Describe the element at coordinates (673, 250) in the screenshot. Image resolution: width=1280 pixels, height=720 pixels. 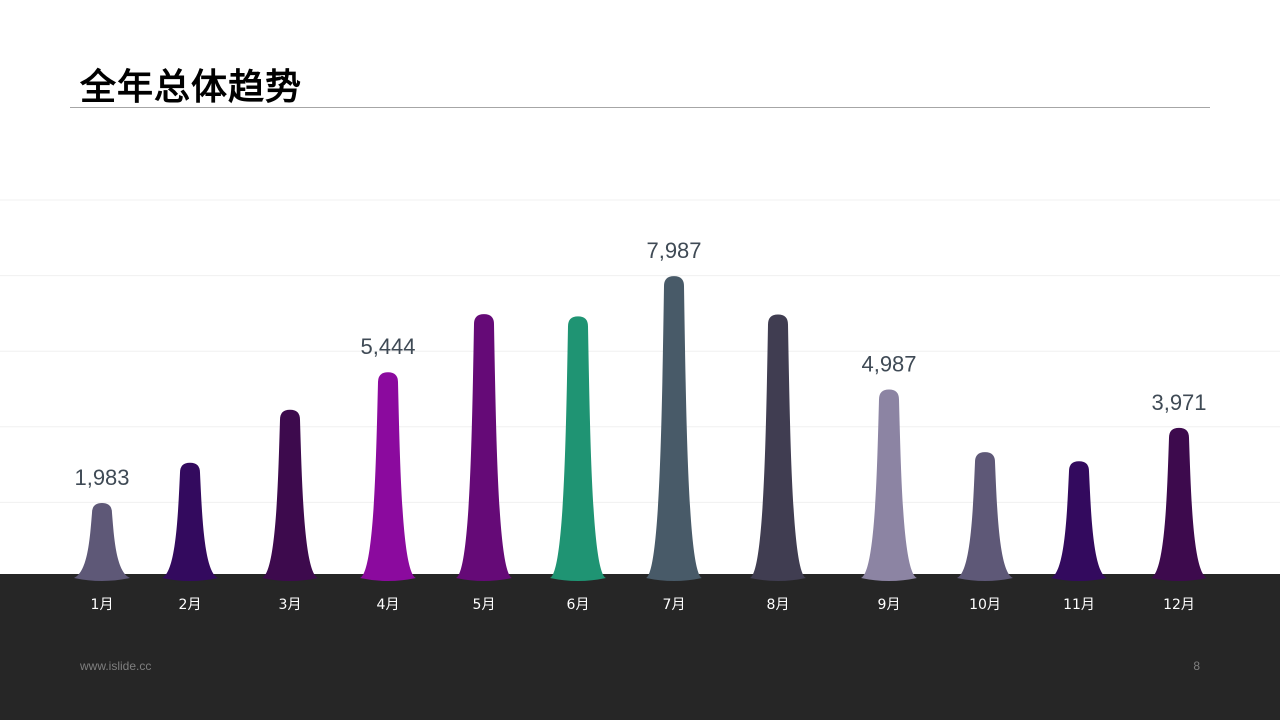
I see `data-label: 7,987` at that location.